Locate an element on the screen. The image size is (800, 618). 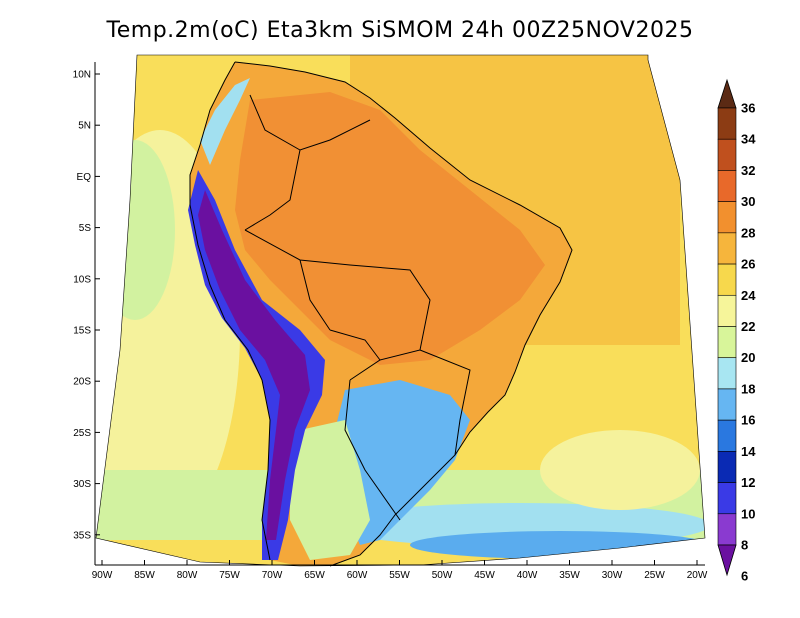
southern-pale-area is located at coordinates (330, 490).